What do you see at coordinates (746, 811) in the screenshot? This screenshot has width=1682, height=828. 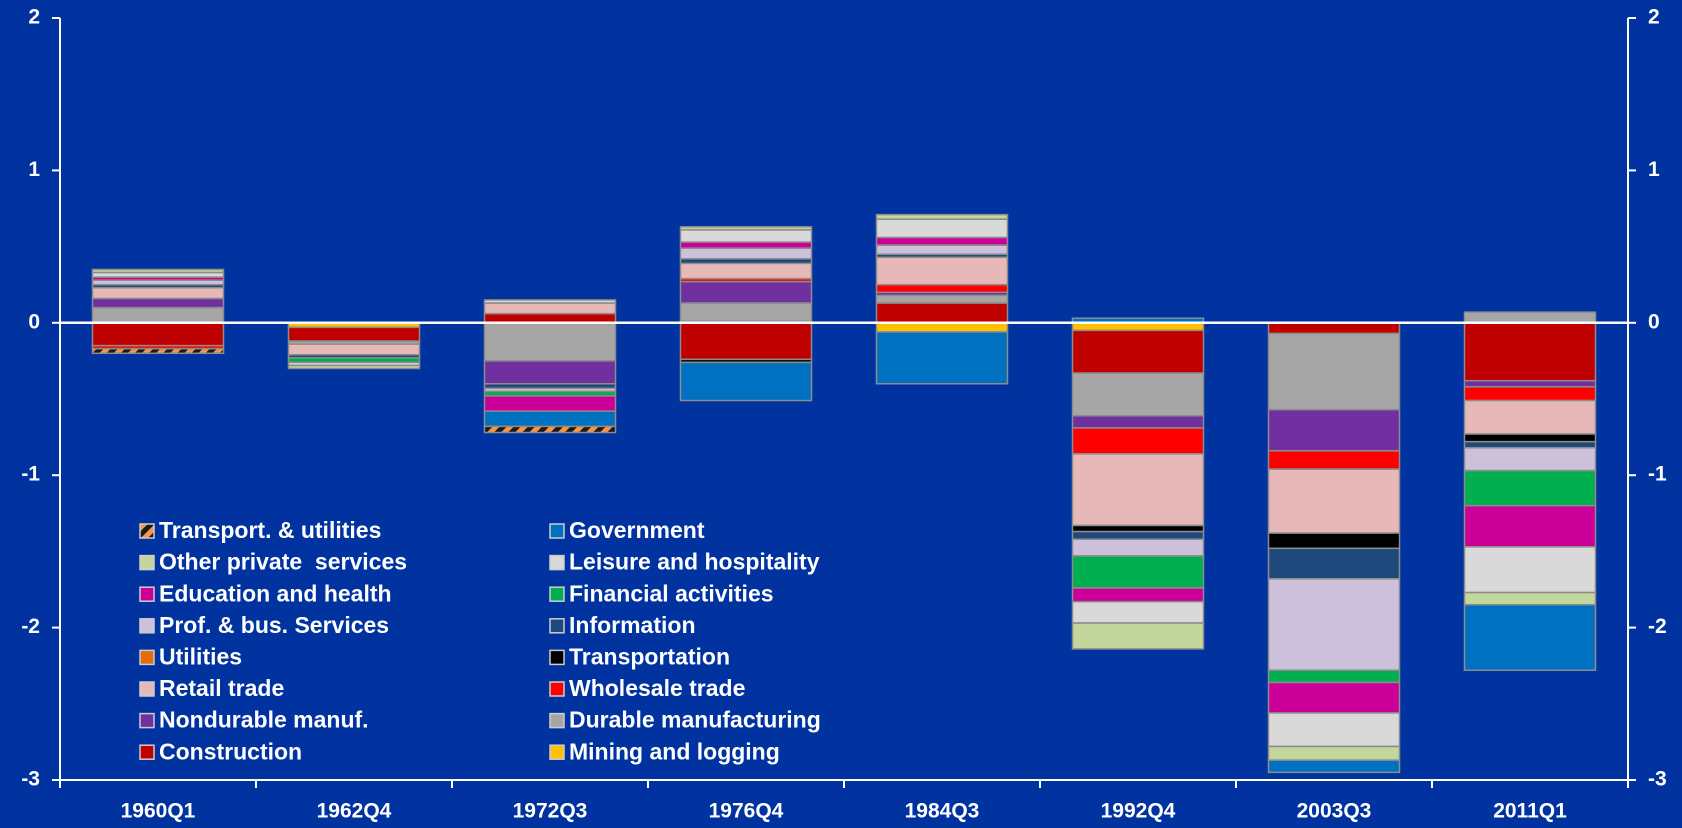 I see `x-tick-label: 1976Q4` at bounding box center [746, 811].